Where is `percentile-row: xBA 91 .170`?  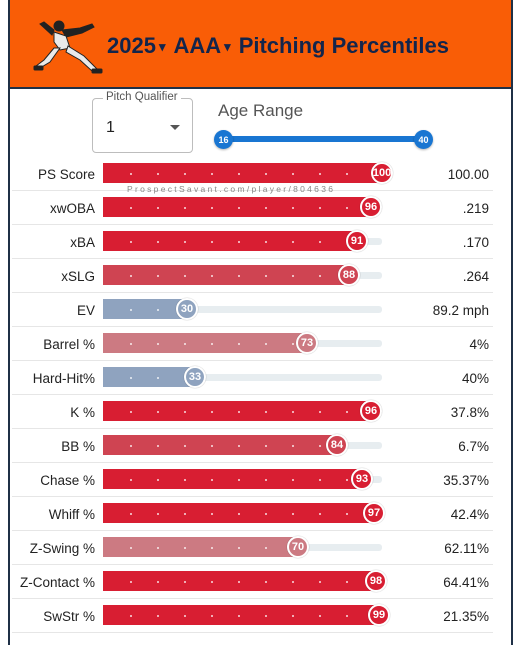 percentile-row: xBA 91 .170 is located at coordinates (252, 242).